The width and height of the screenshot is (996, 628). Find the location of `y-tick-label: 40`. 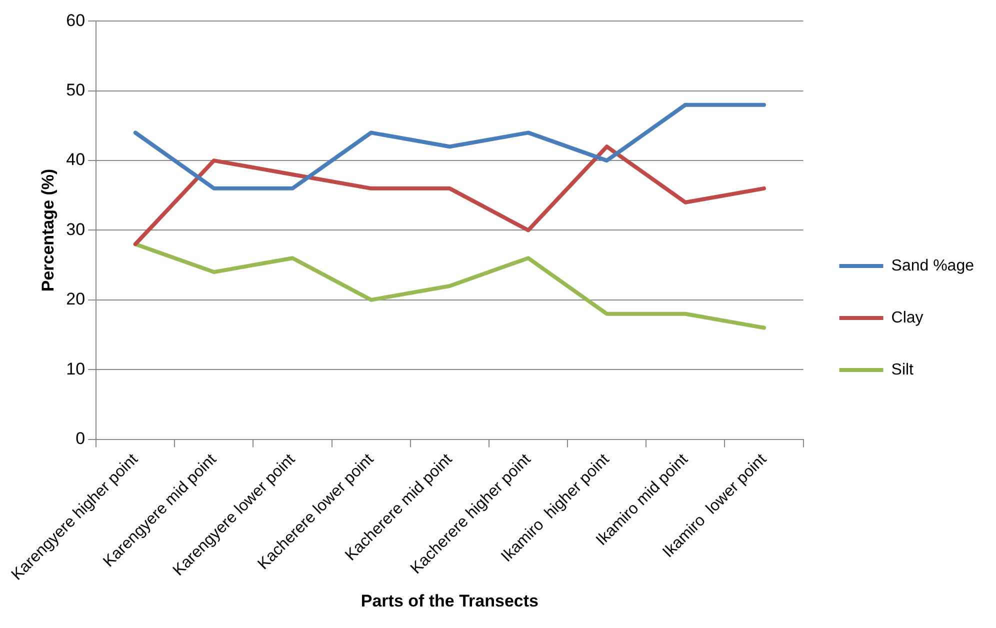

y-tick-label: 40 is located at coordinates (76, 160).